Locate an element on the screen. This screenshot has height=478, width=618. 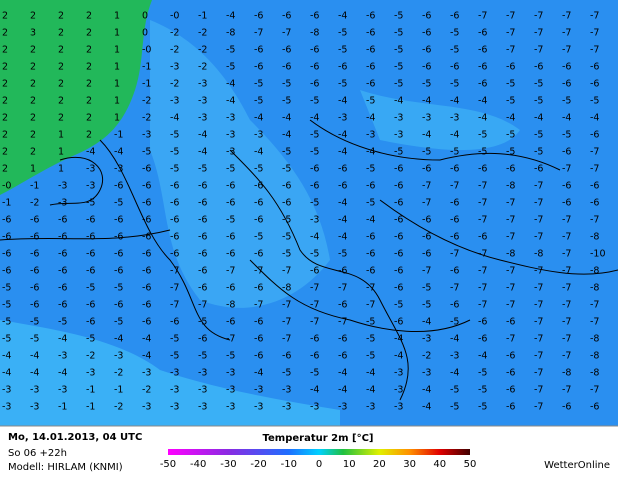
scale-label: 50 is located at coordinates (470, 464).